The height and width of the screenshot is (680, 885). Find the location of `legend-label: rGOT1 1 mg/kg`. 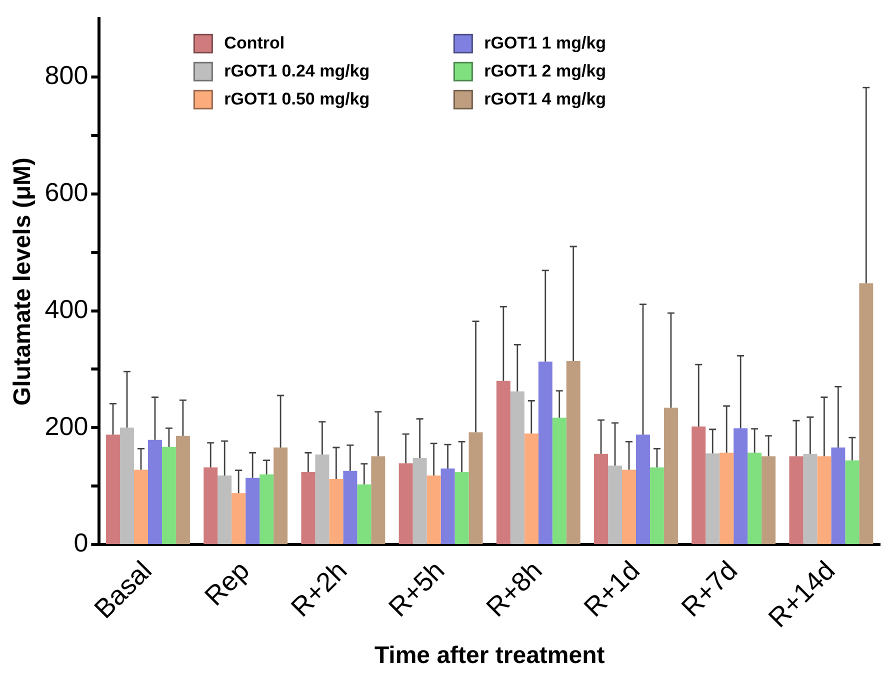

legend-label: rGOT1 1 mg/kg is located at coordinates (545, 42).